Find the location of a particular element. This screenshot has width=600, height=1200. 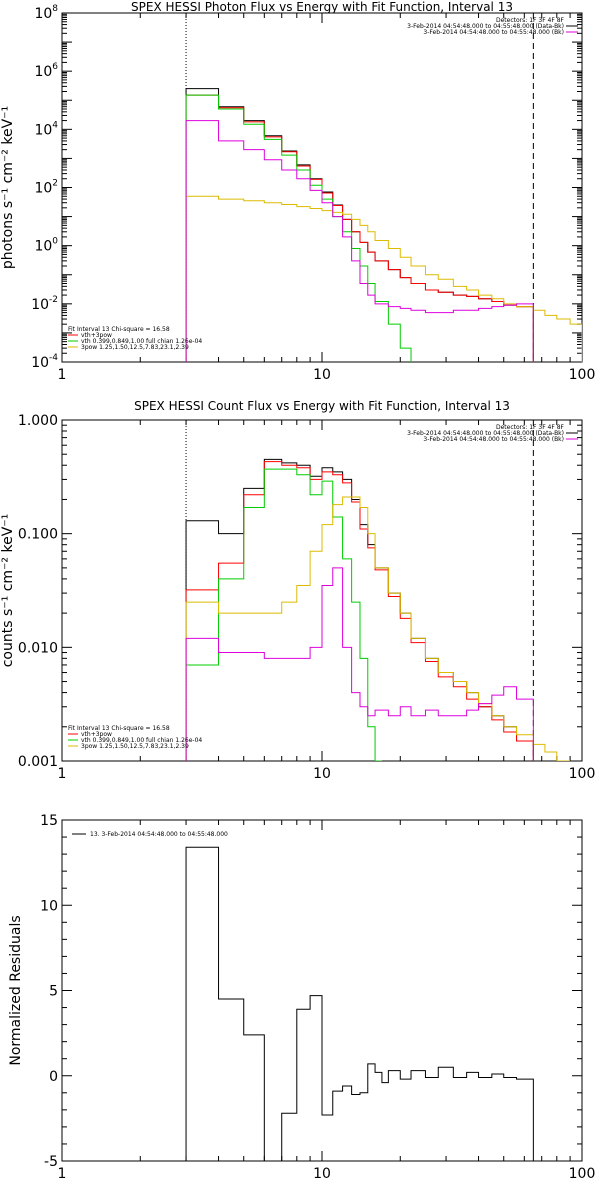

y-tick-label: 0 is located at coordinates (53, 1077).